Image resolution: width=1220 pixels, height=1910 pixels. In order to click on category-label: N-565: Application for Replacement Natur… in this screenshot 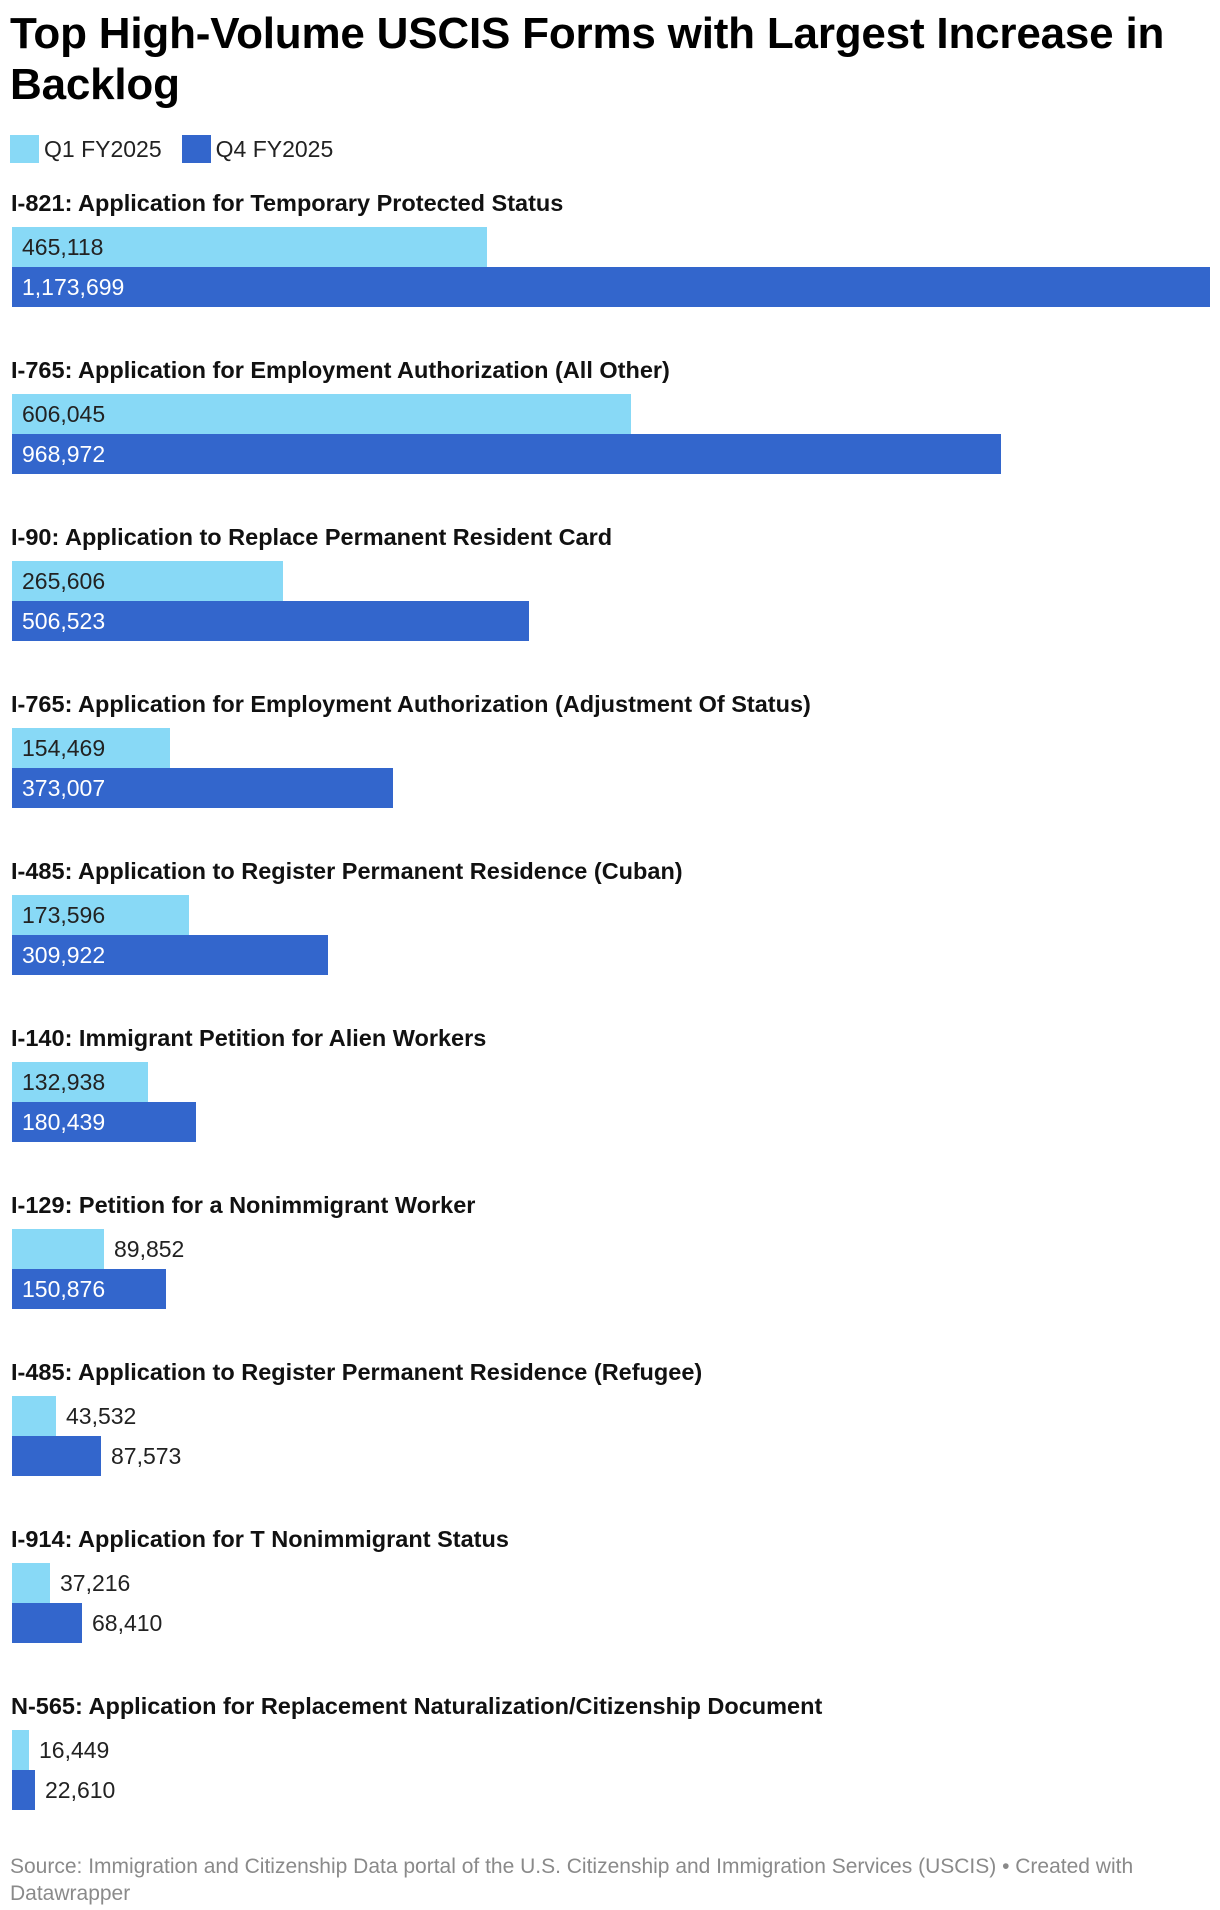, I will do `click(417, 1706)`.